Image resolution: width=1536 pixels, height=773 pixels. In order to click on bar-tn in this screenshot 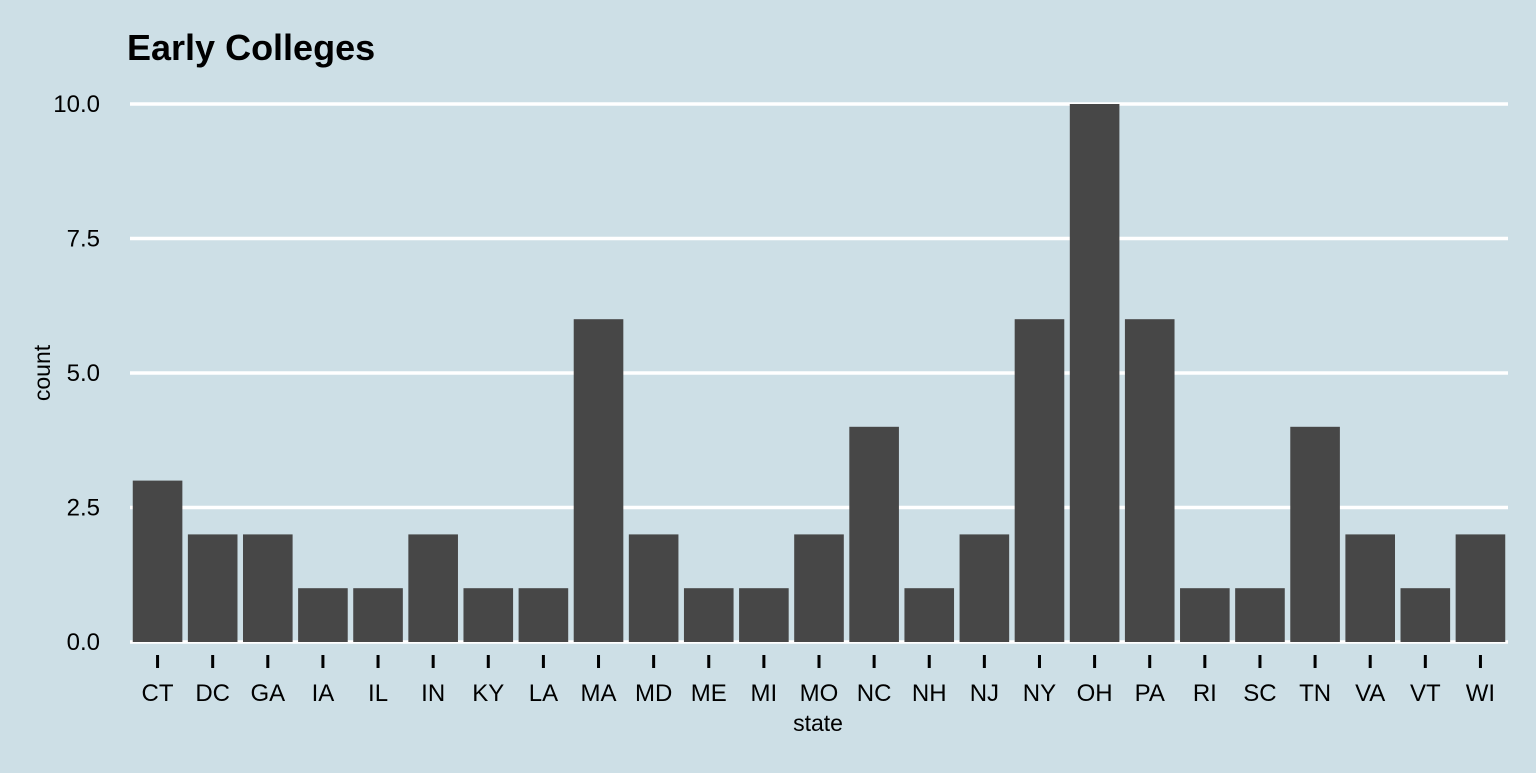, I will do `click(1315, 534)`.